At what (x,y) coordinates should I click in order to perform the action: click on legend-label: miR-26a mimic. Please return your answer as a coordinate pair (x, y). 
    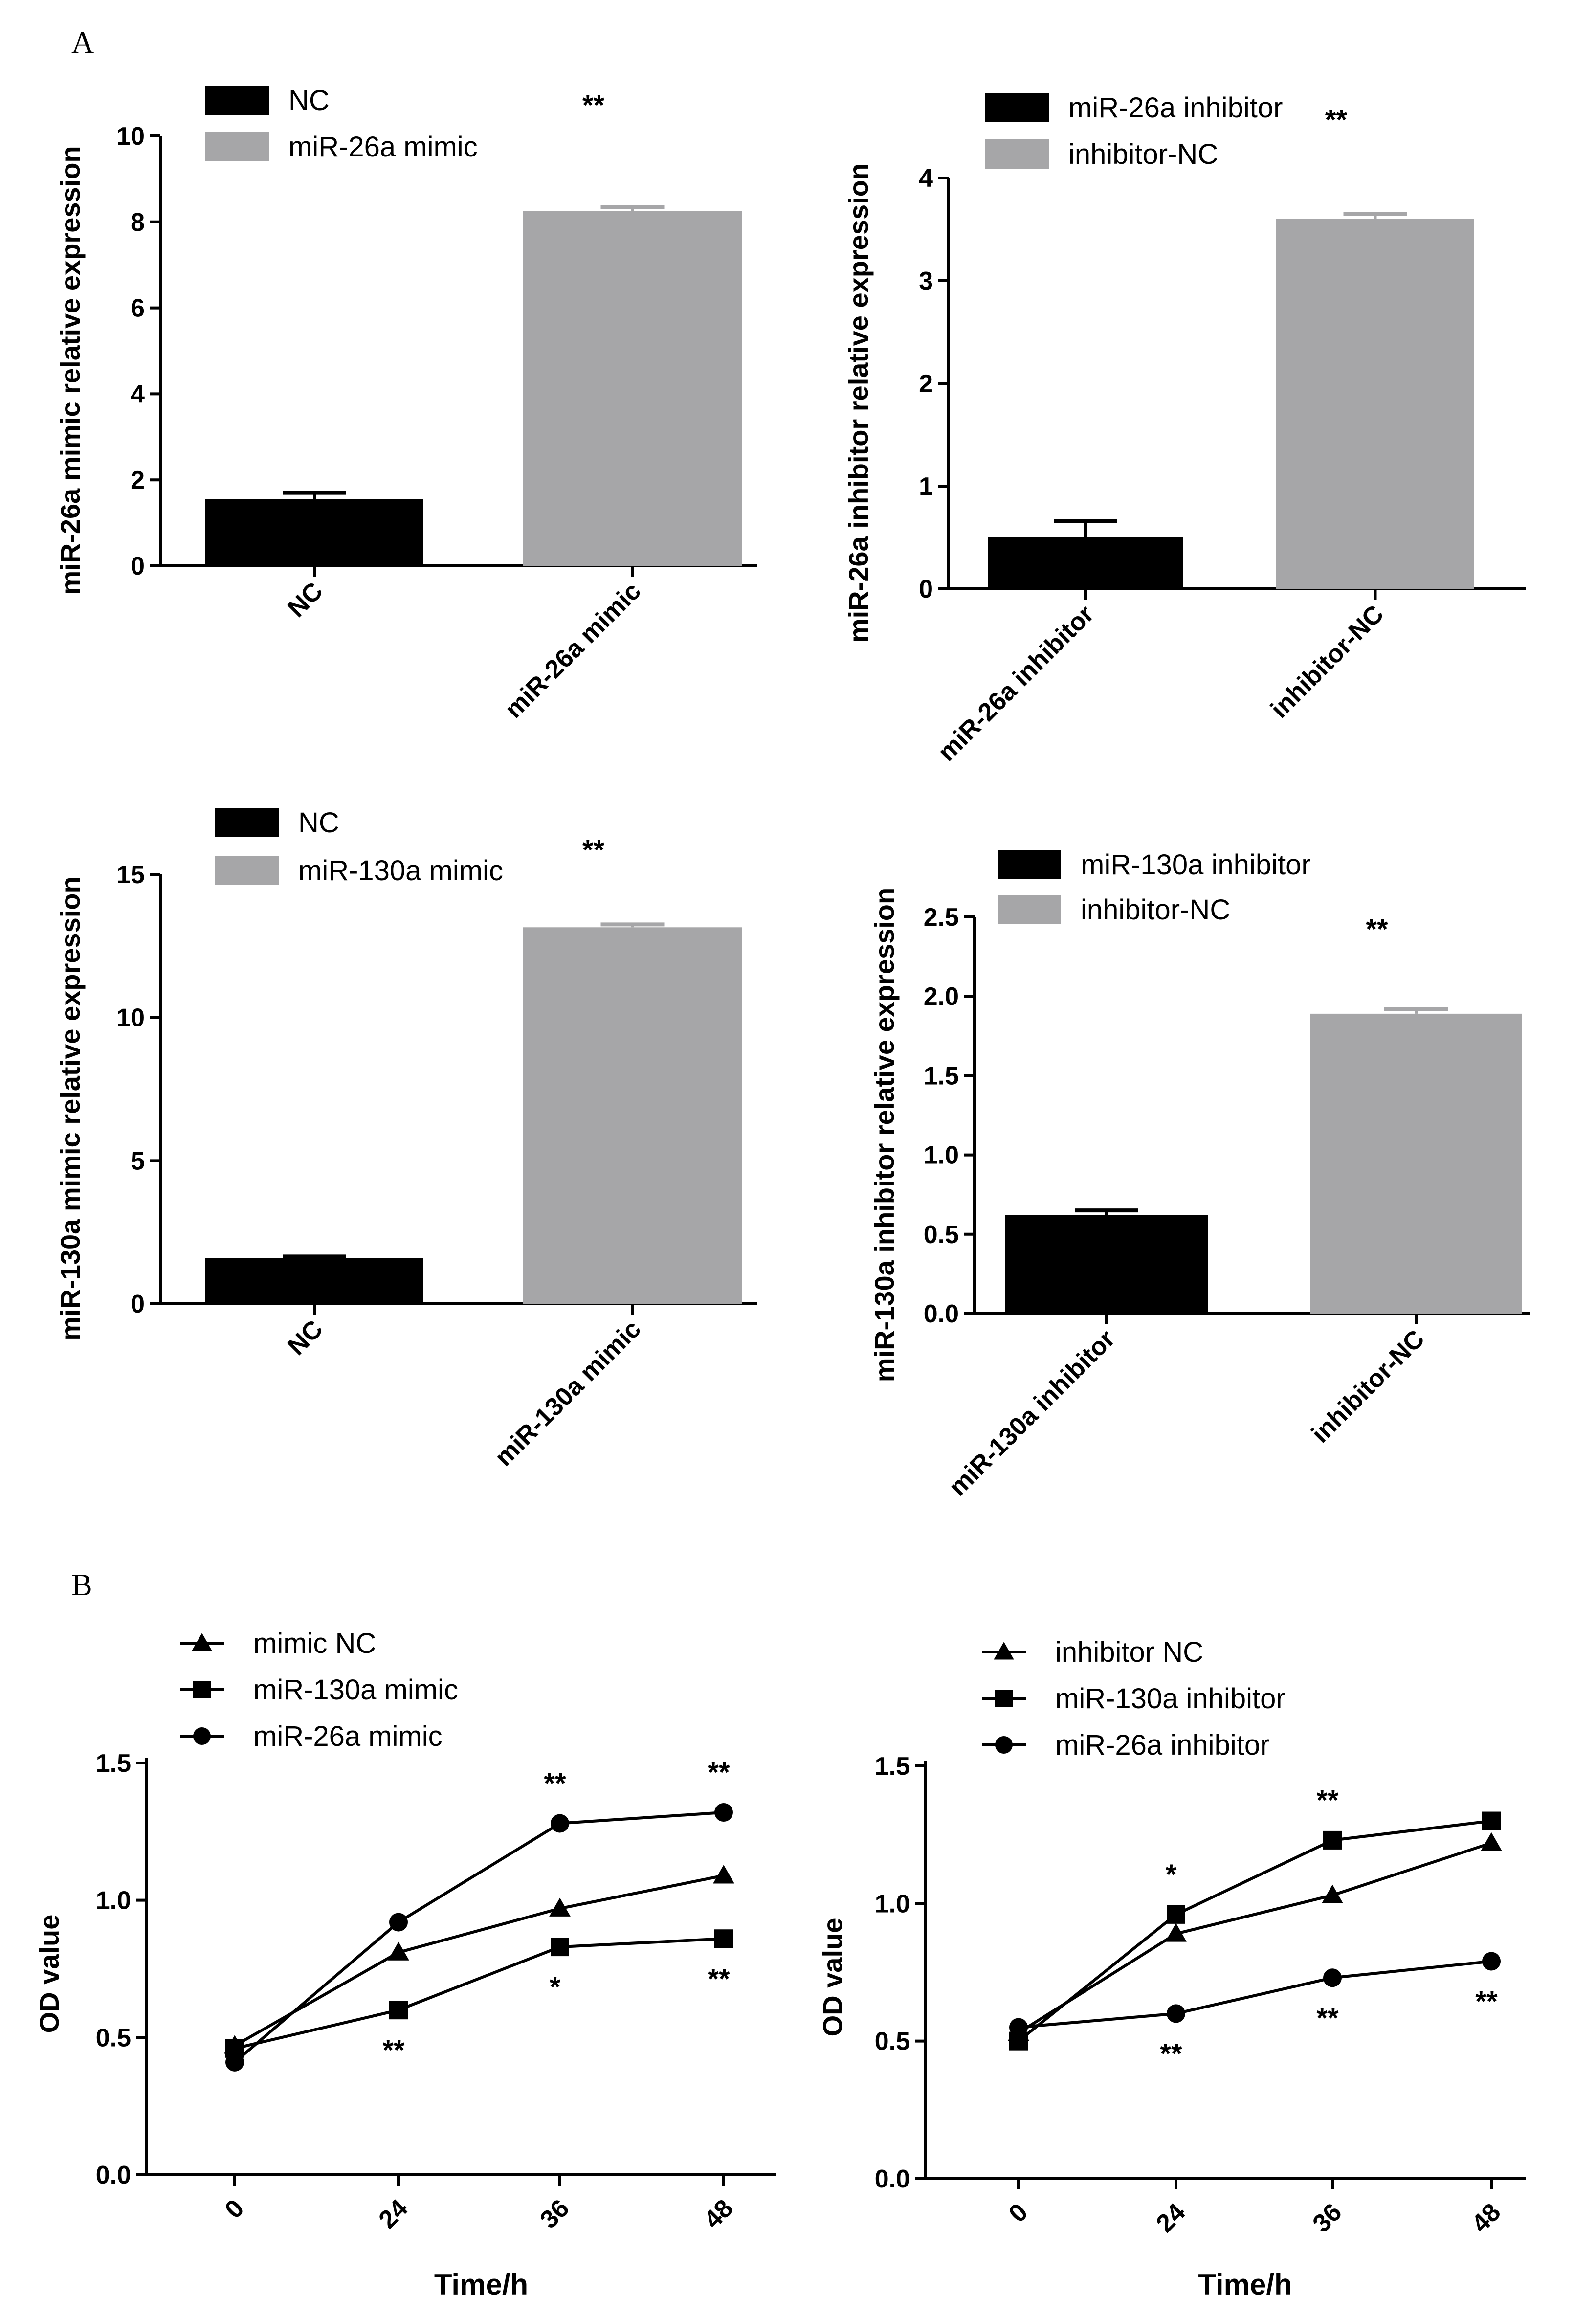
    Looking at the image, I should click on (348, 1736).